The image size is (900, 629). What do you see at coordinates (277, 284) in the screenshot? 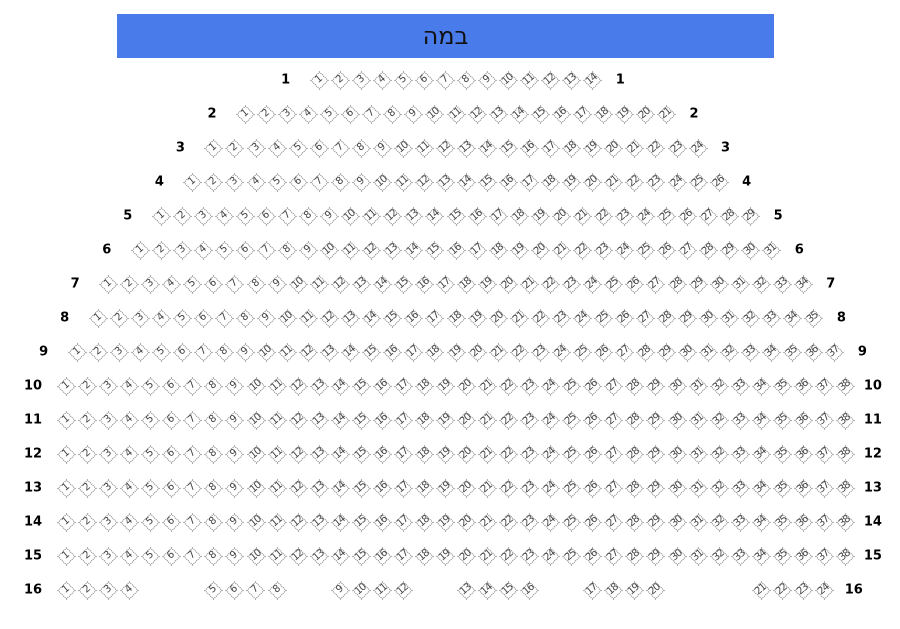
I see `seat: 9` at bounding box center [277, 284].